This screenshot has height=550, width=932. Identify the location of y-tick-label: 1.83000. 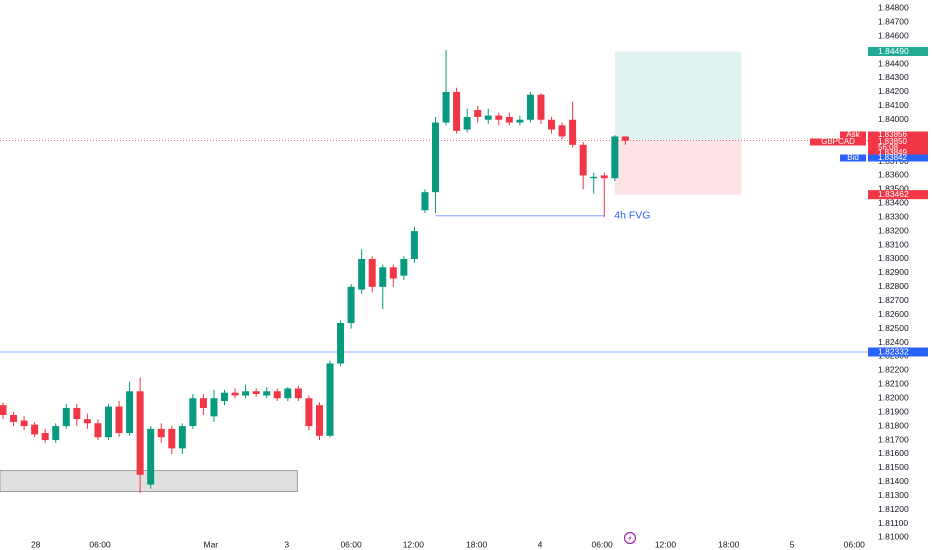
(893, 258).